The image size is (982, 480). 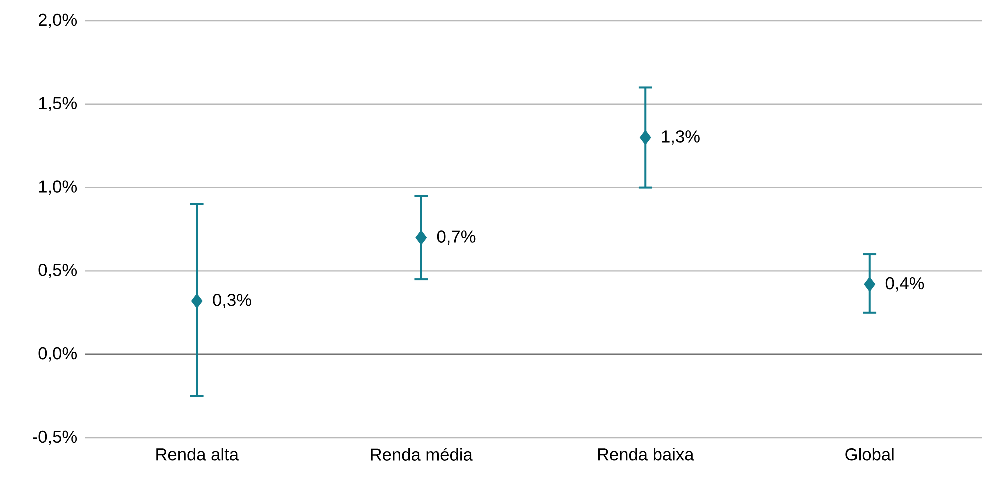 I want to click on data-label: 1,3%, so click(x=681, y=137).